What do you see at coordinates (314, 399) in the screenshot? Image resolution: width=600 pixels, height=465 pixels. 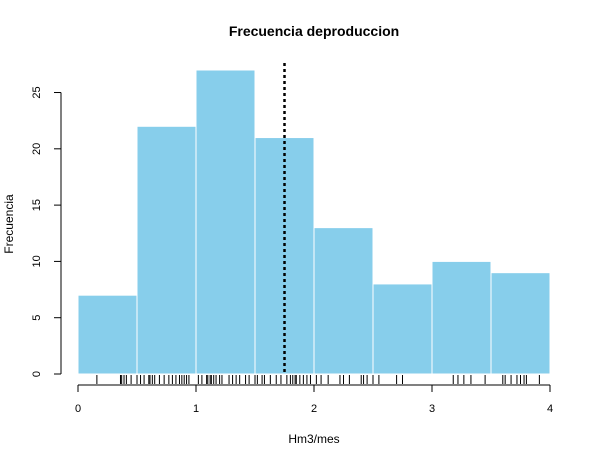 I see `x-axis: 0 1 2 3 4` at bounding box center [314, 399].